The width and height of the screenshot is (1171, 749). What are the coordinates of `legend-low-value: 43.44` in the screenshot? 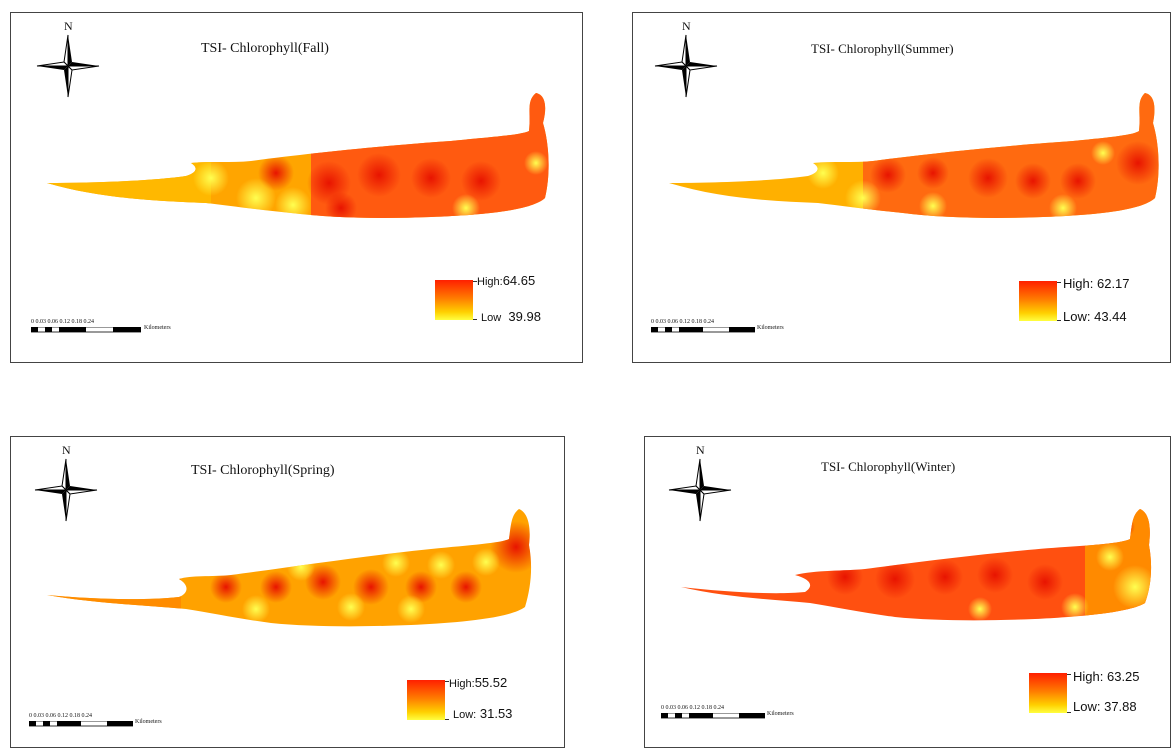 It's located at (1110, 316).